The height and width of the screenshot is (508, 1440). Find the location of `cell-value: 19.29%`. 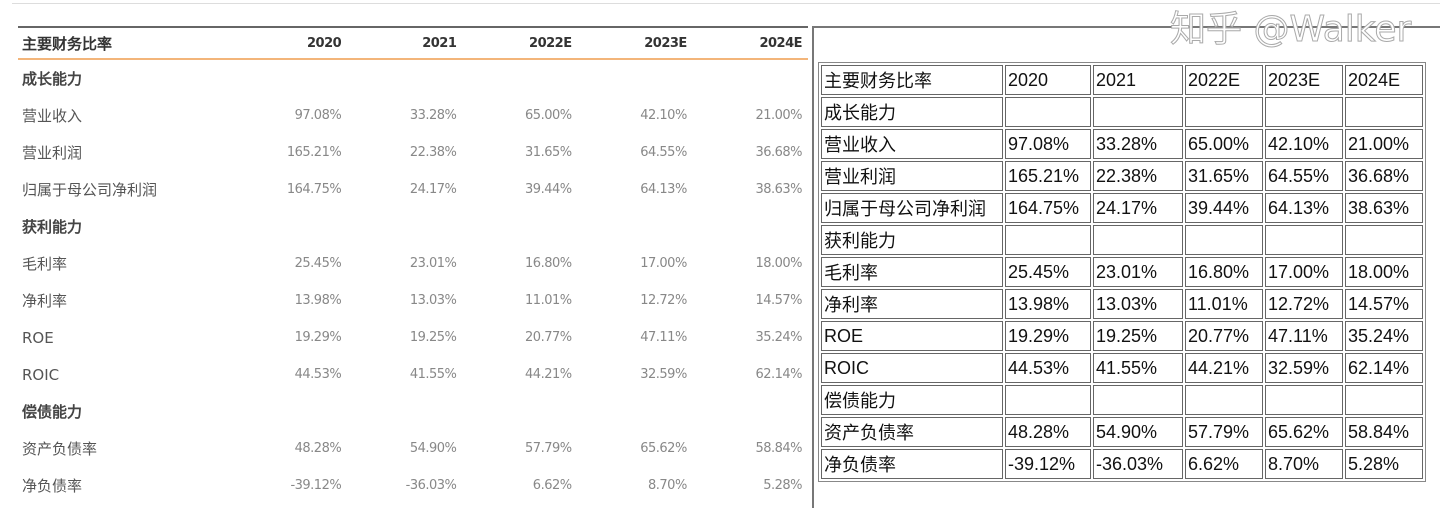

cell-value: 19.29% is located at coordinates (318, 337).